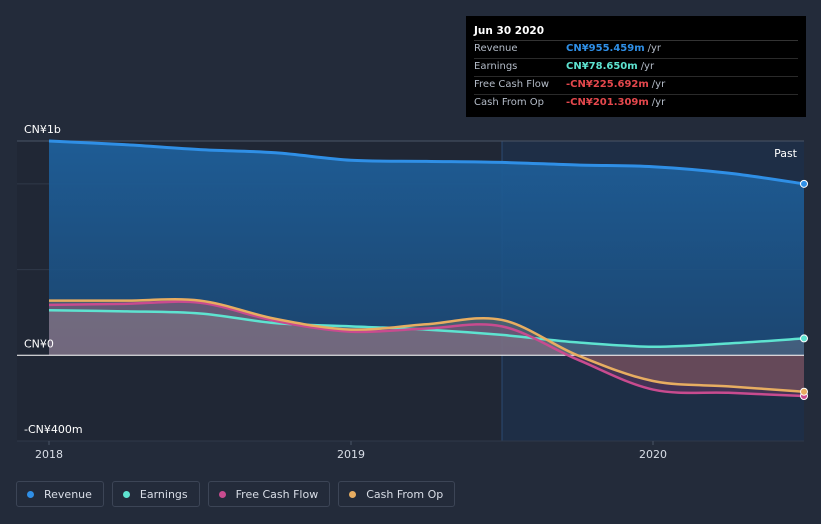 The image size is (821, 524). Describe the element at coordinates (786, 153) in the screenshot. I see `past-label: Past` at that location.